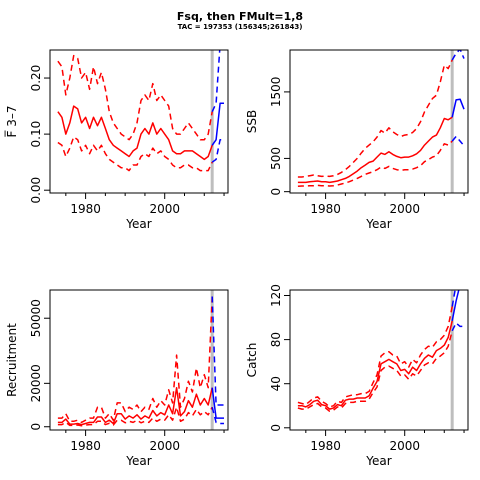  Describe the element at coordinates (375, 371) in the screenshot. I see `catch-history-lower` at that location.